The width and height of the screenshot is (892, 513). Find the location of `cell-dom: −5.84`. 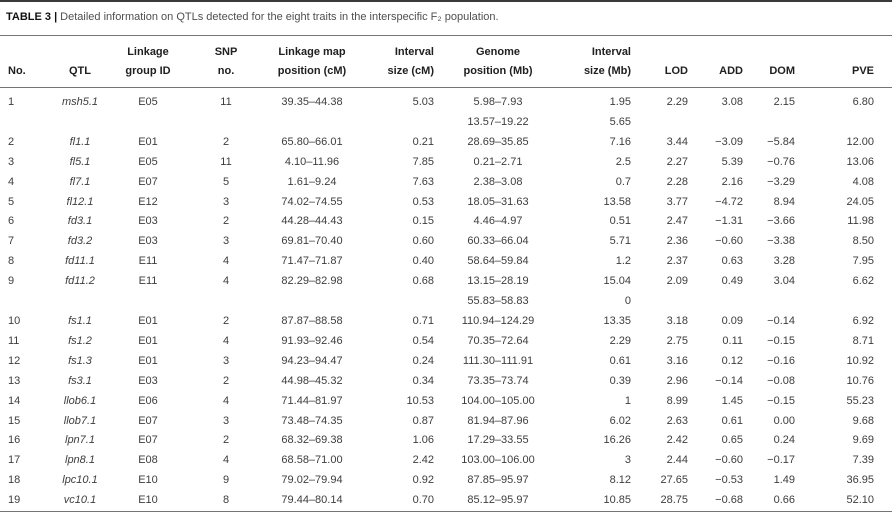

cell-dom: −5.84 is located at coordinates (781, 141).